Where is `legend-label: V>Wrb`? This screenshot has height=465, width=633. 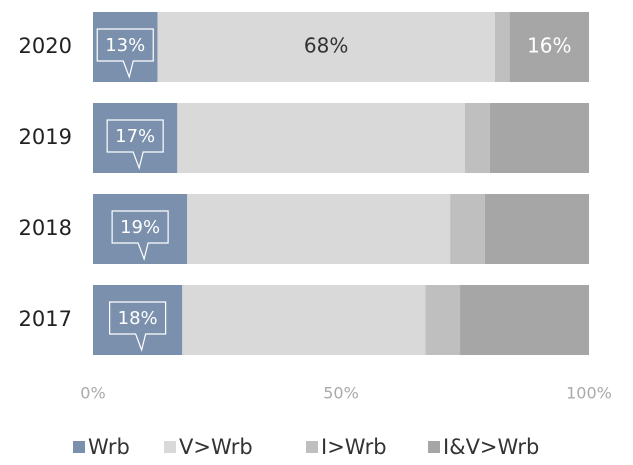 legend-label: V>Wrb is located at coordinates (216, 447).